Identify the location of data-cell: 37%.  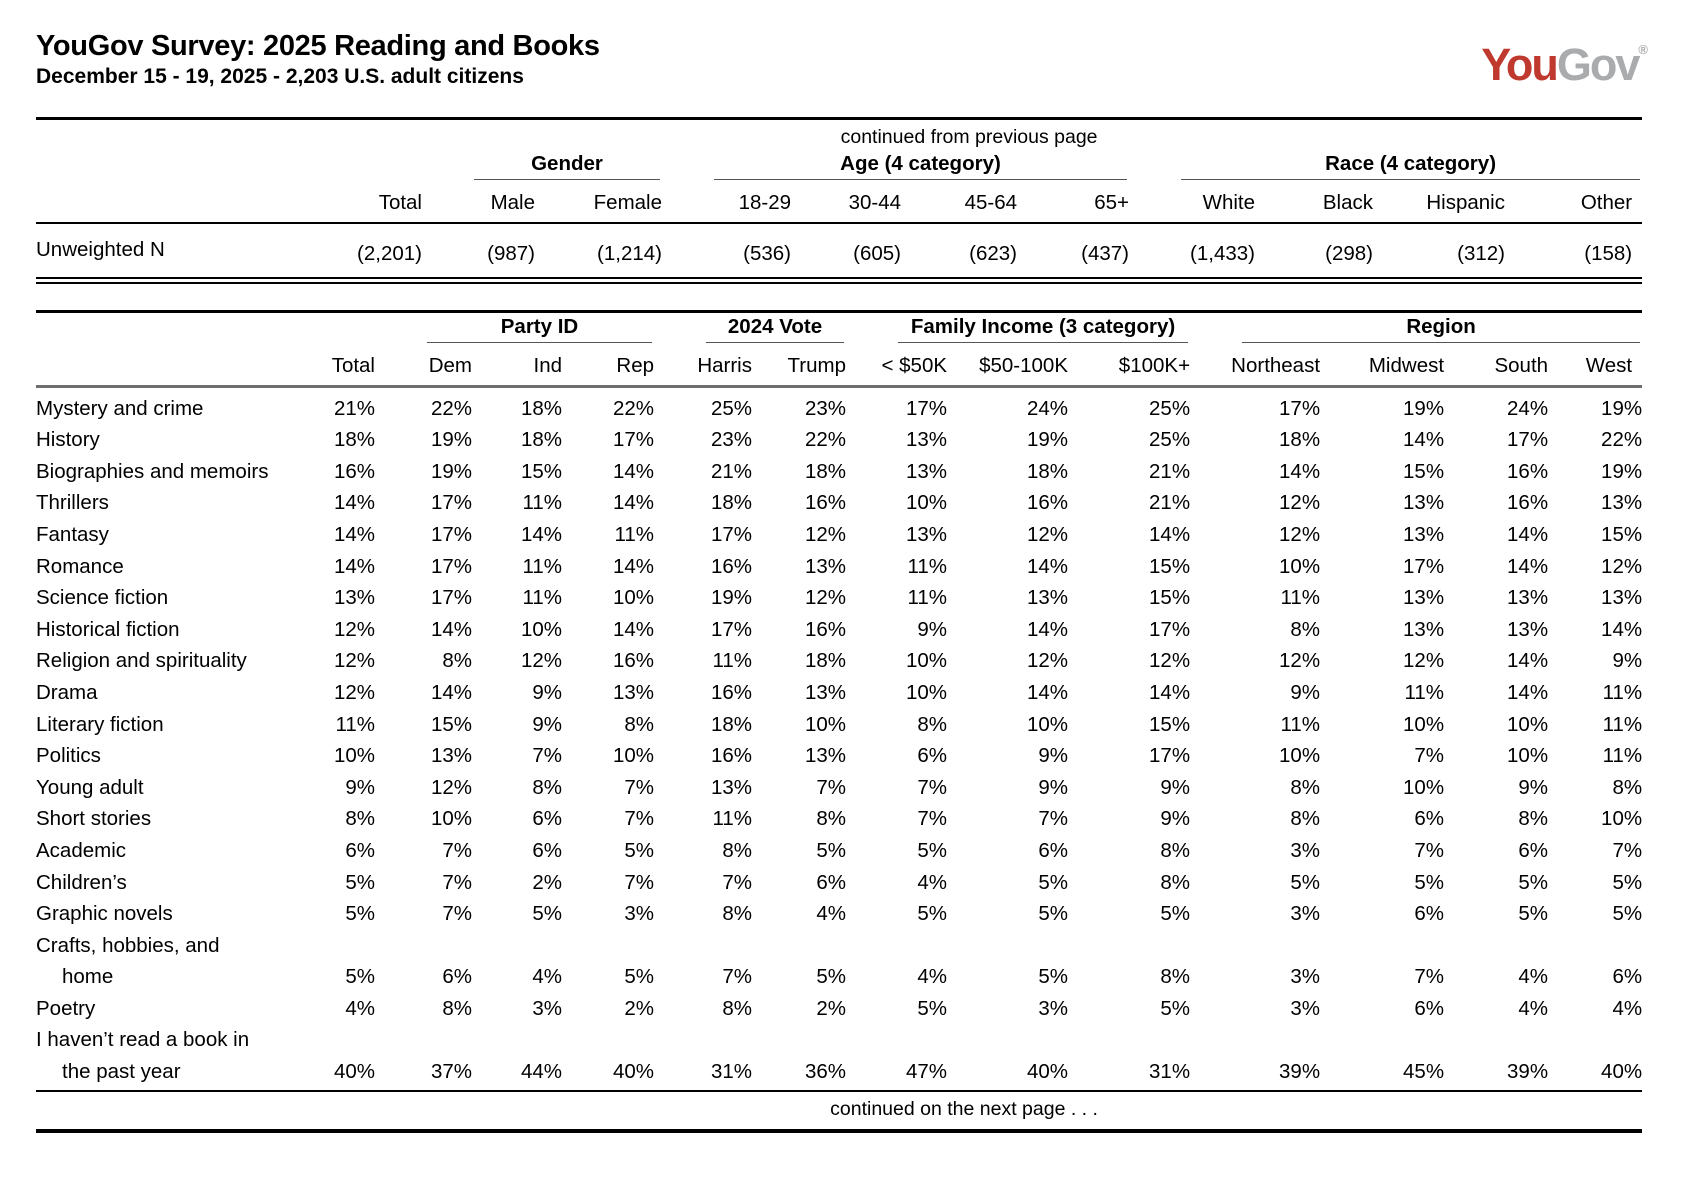
(423, 1058).